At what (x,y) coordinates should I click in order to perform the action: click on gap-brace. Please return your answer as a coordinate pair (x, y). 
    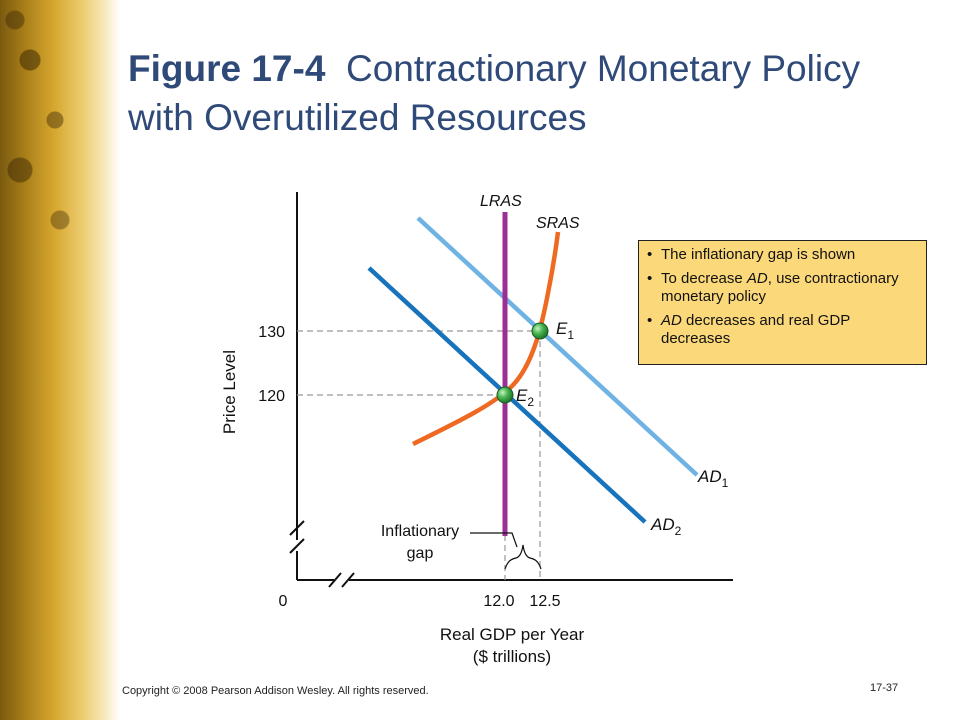
    Looking at the image, I should click on (523, 557).